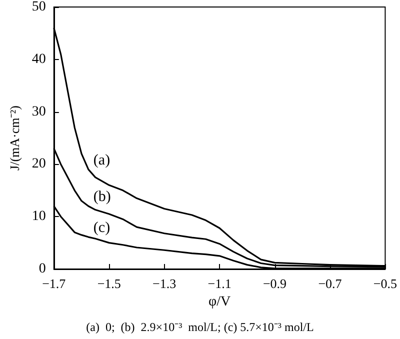  Describe the element at coordinates (39, 7) in the screenshot. I see `y-tick-label: 50` at that location.